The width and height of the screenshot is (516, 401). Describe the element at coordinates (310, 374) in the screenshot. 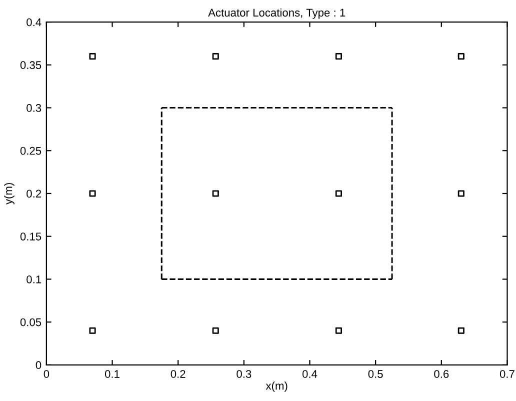

I see `x-tick-label: 0.4` at that location.